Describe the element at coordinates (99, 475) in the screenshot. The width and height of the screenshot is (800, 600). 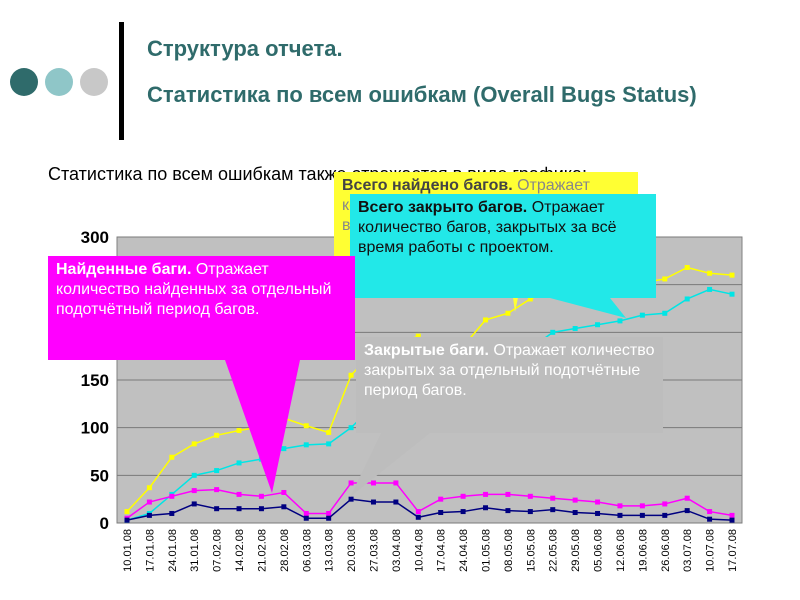
I see `y-tick-label: 50` at that location.